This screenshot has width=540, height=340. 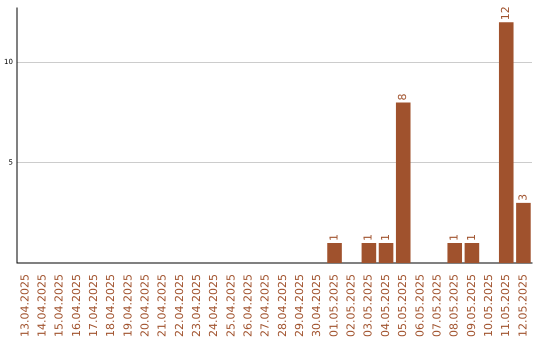 I want to click on x-tick-label: 15.04.2025, so click(x=59, y=306).